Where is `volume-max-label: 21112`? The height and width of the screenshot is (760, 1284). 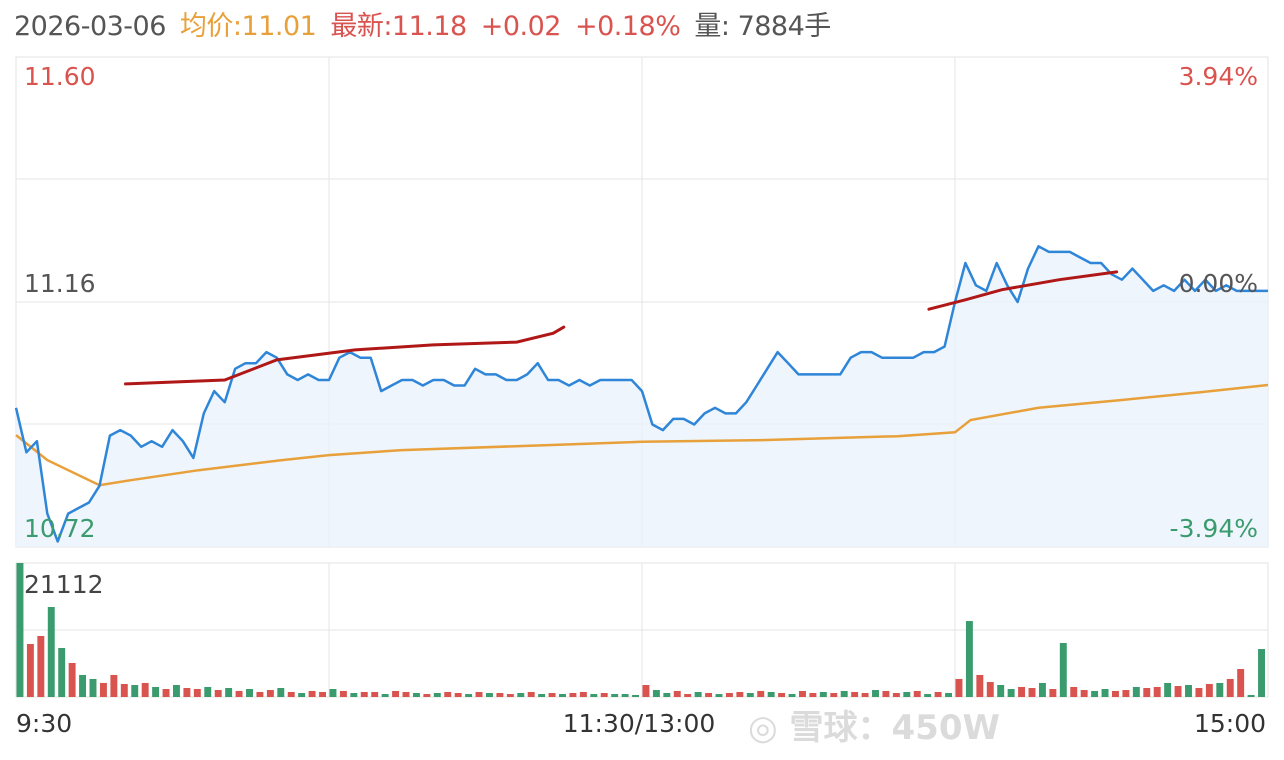 volume-max-label: 21112 is located at coordinates (64, 584).